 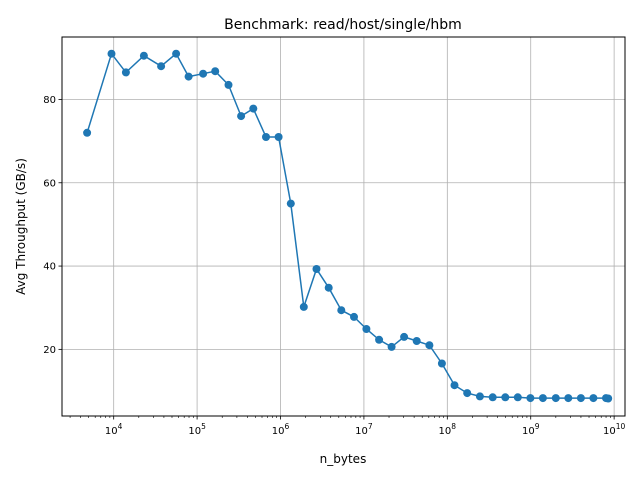 I want to click on x-tick-label-exponent: 5, so click(x=203, y=426).